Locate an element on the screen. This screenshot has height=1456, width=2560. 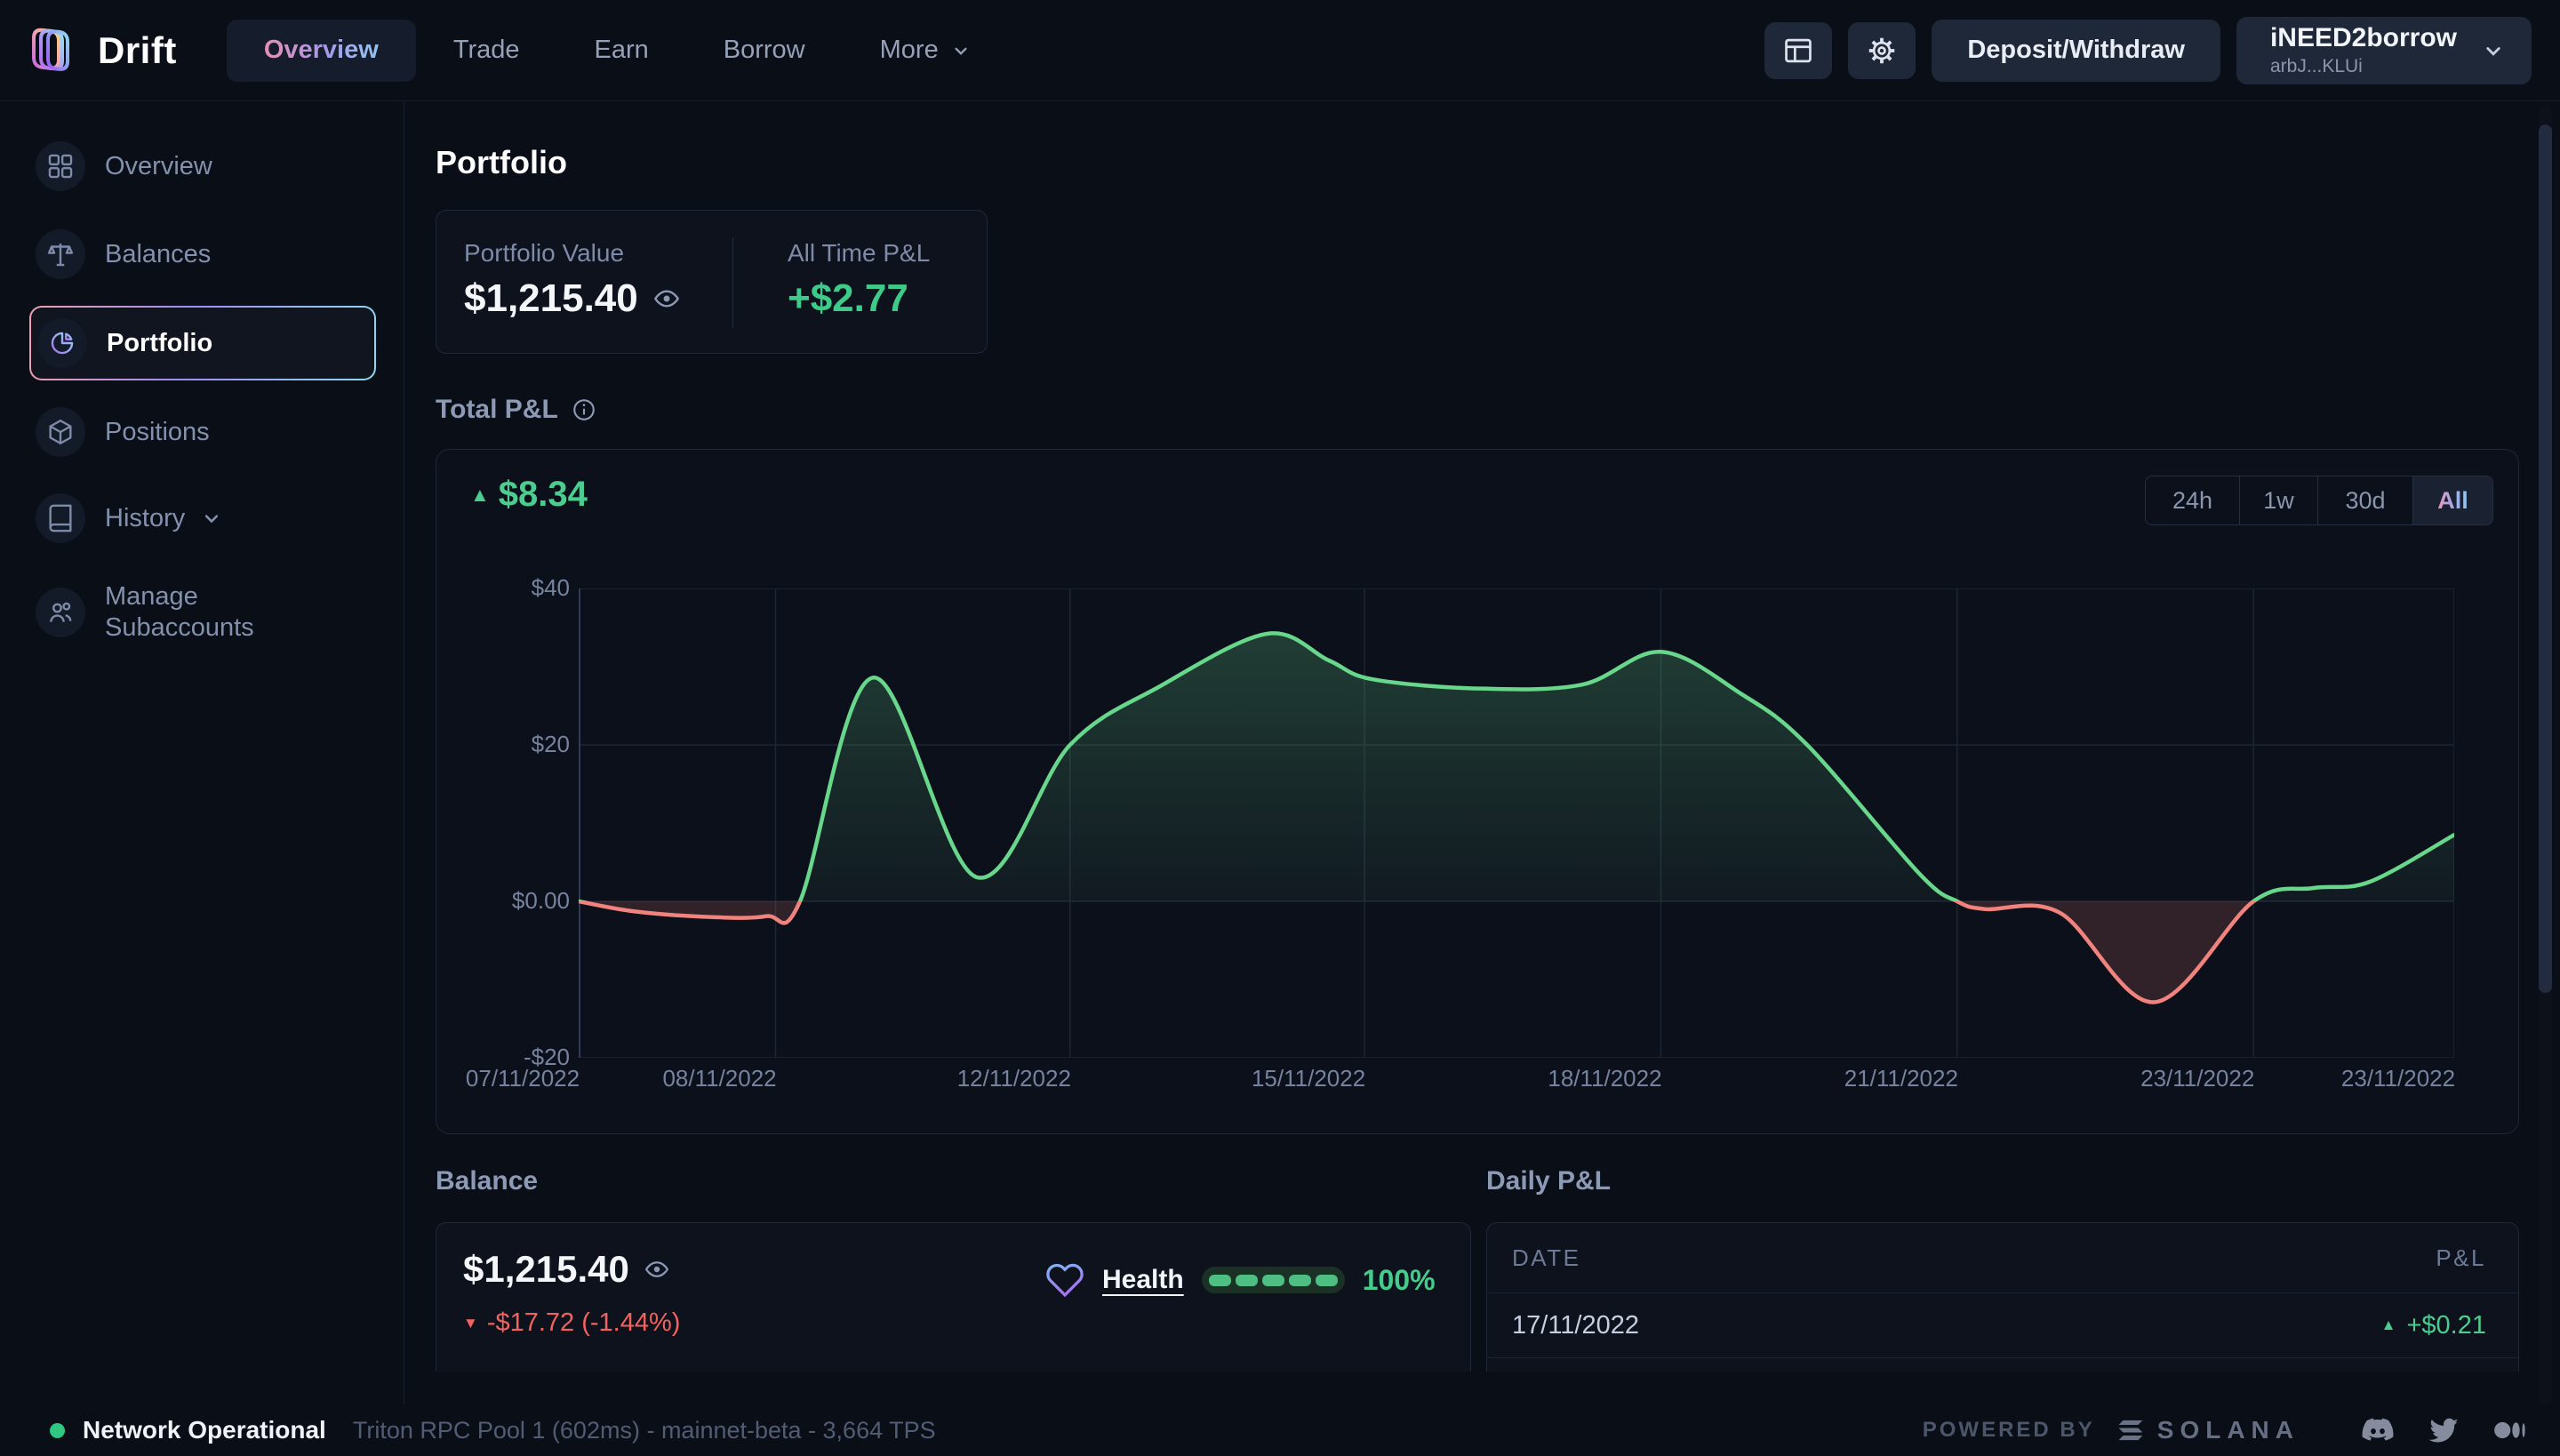
brand-name: Drift is located at coordinates (137, 49).